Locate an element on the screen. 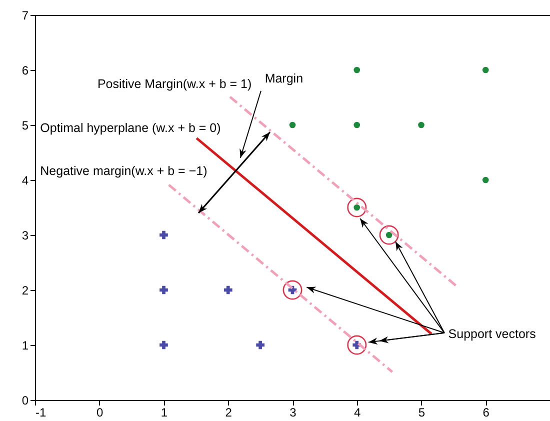 The width and height of the screenshot is (550, 421). annotation: Support vectors is located at coordinates (492, 334).